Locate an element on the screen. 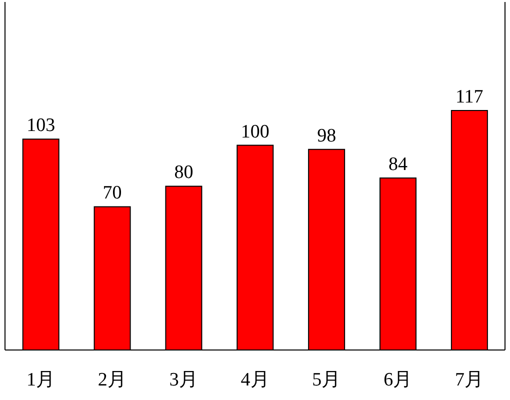  data-label: 98 is located at coordinates (326, 135).